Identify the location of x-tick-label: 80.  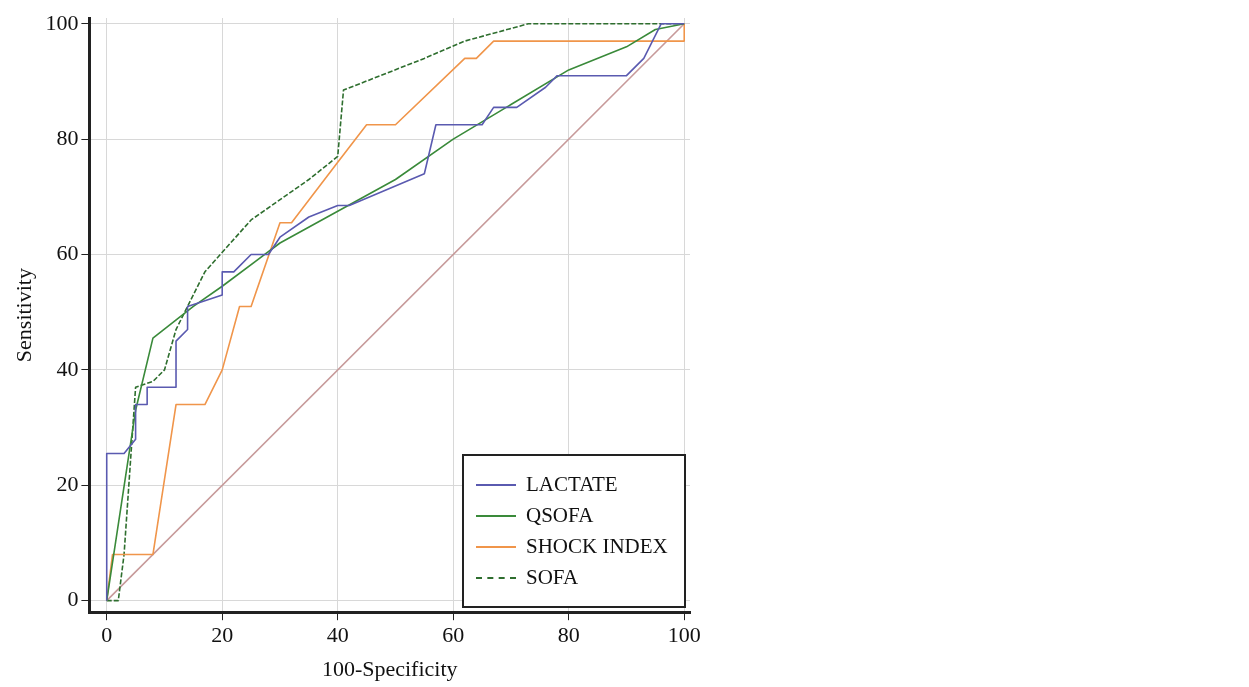
(568, 635).